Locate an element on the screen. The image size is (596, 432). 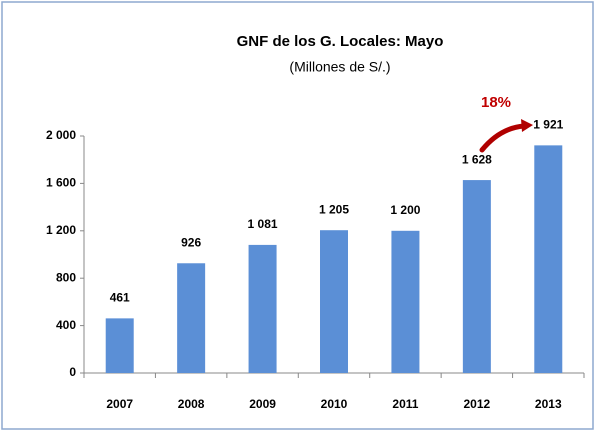
data-label: 926 is located at coordinates (191, 242).